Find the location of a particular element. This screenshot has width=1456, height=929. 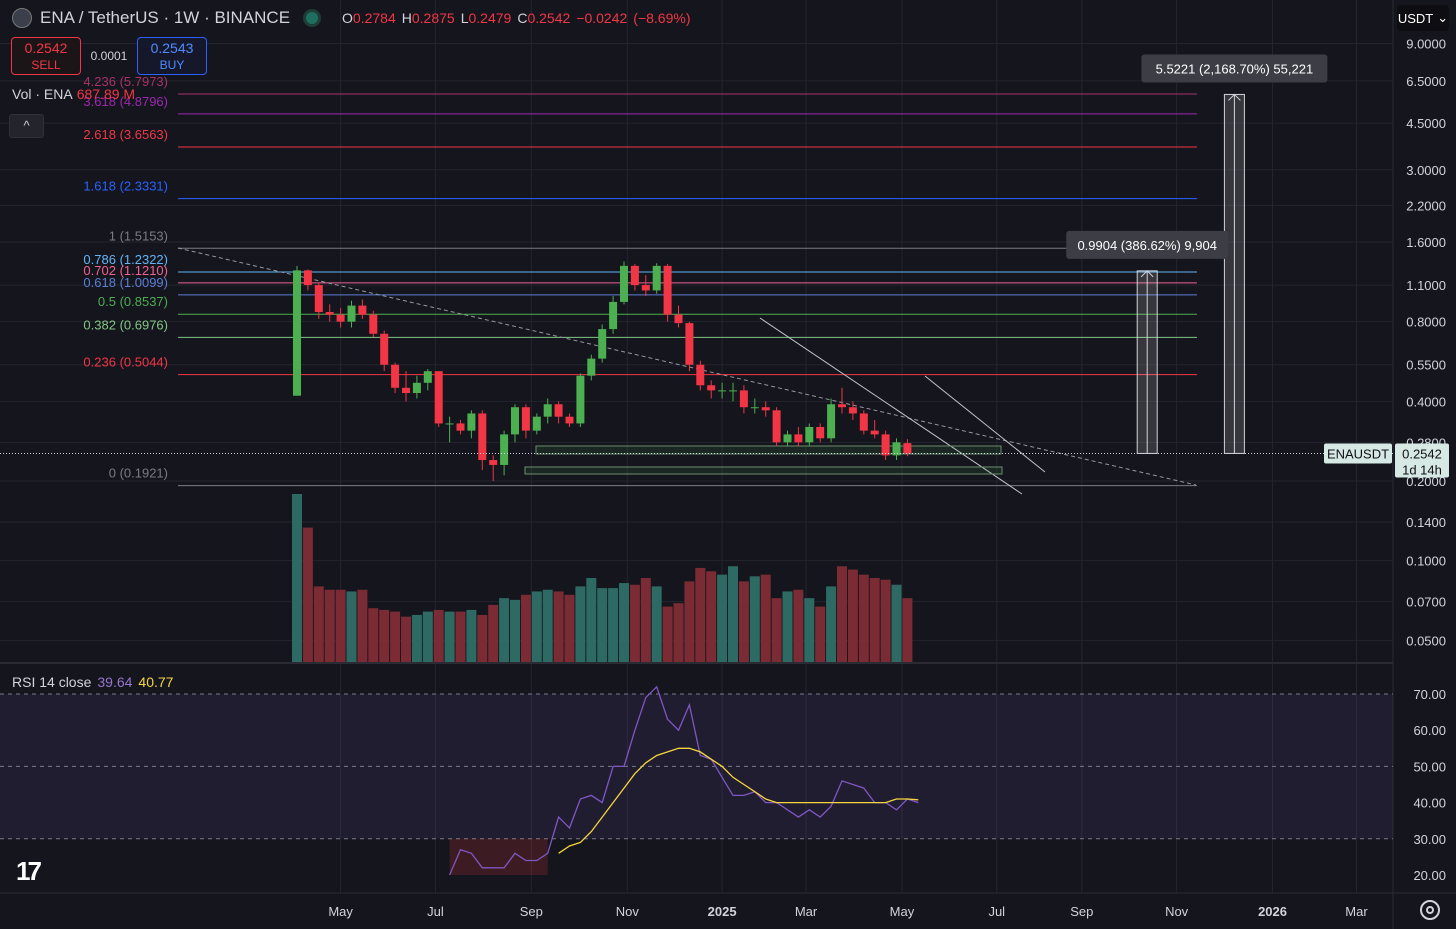

price-tick-label: 6.5000 is located at coordinates (1426, 81).